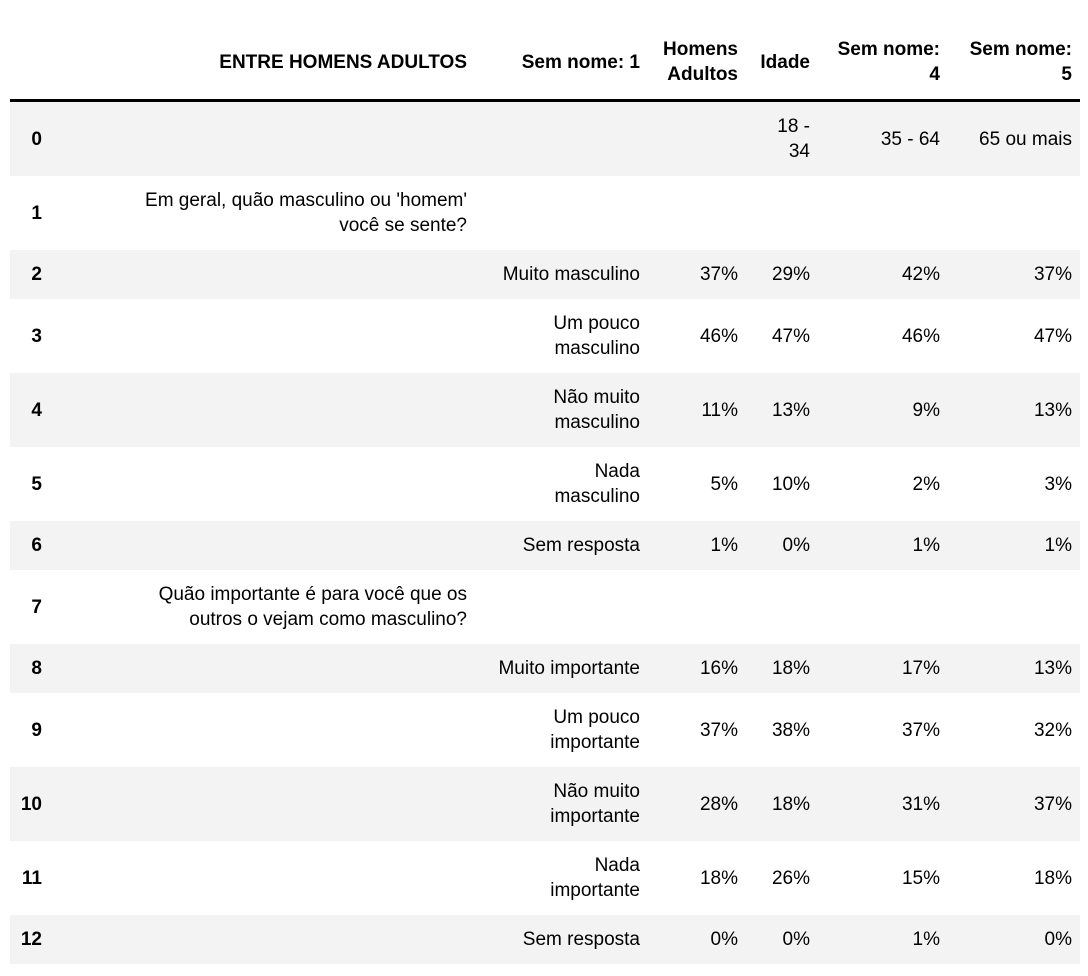 The image size is (1088, 976). What do you see at coordinates (36, 213) in the screenshot?
I see `row-index: 1` at bounding box center [36, 213].